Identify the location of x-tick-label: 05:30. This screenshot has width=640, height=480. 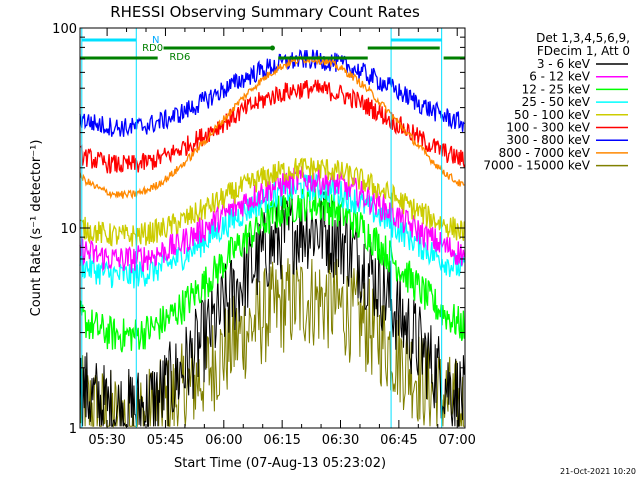
(106, 440).